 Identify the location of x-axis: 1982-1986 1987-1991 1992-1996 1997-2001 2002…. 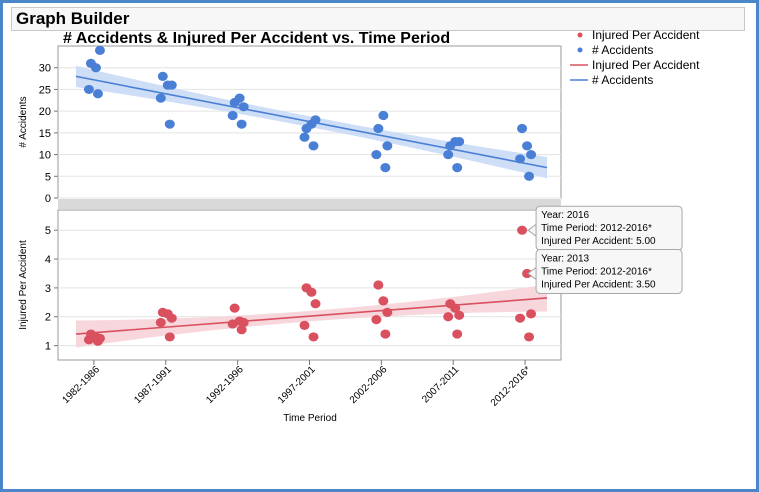
(296, 384).